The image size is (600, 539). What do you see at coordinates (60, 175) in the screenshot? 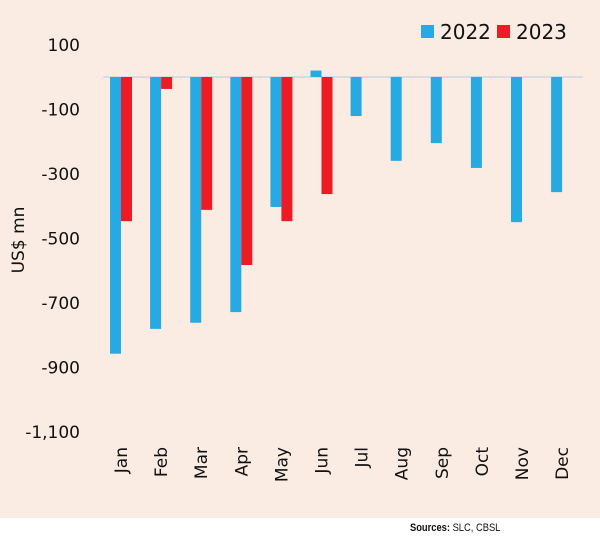
I see `y-tick-label: -300` at bounding box center [60, 175].